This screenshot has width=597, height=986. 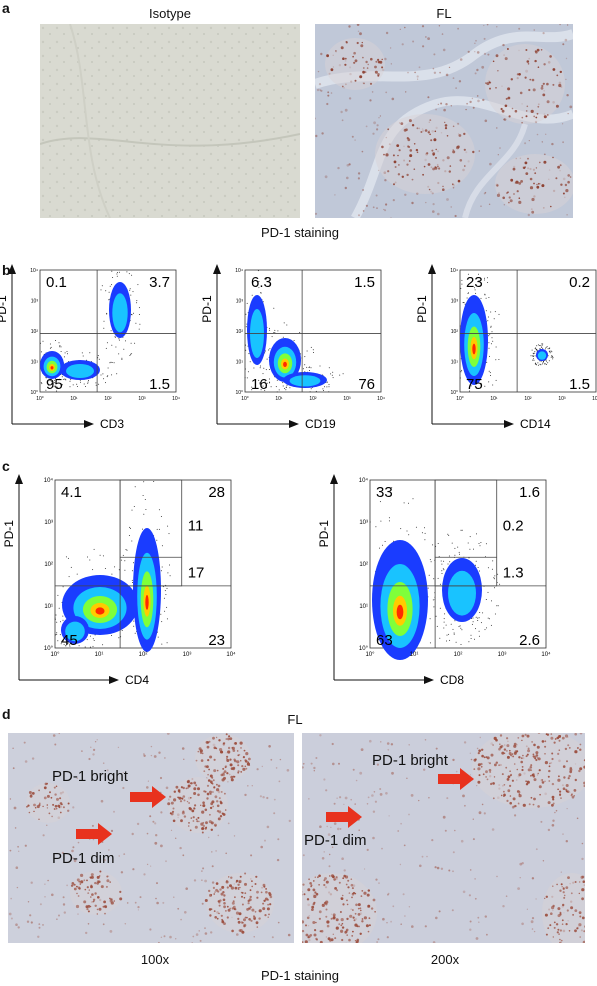 I want to click on panel-d-letter: d, so click(x=6, y=714).